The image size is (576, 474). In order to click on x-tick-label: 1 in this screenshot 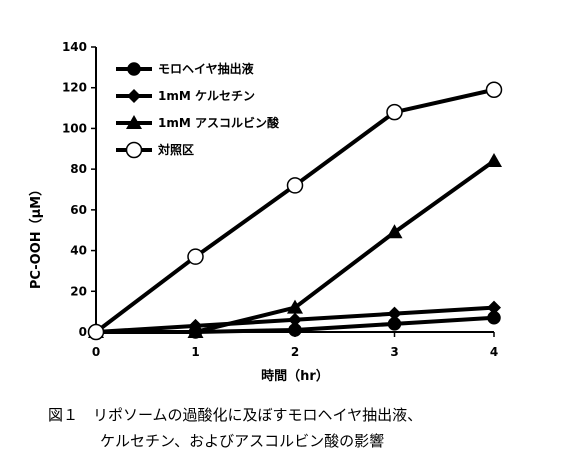, I will do `click(195, 352)`.